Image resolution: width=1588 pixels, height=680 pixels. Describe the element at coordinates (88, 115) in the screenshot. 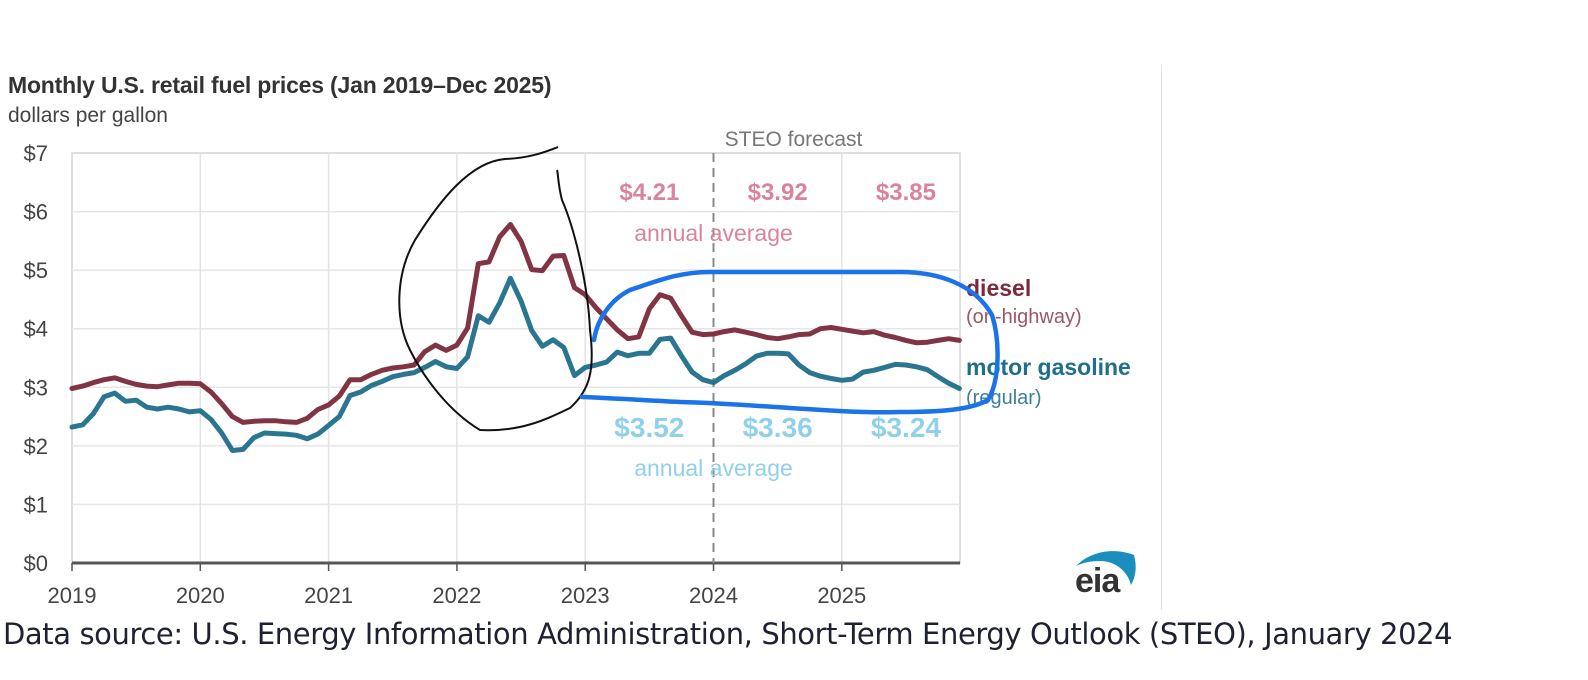

I see `chart-subtitle: dollars per gallon` at that location.